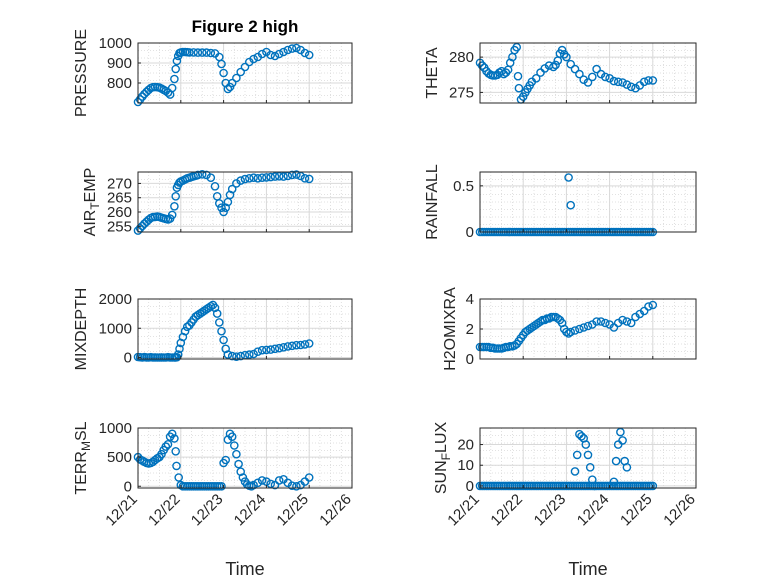  Describe the element at coordinates (119, 63) in the screenshot. I see `y-tick-label: 900` at that location.